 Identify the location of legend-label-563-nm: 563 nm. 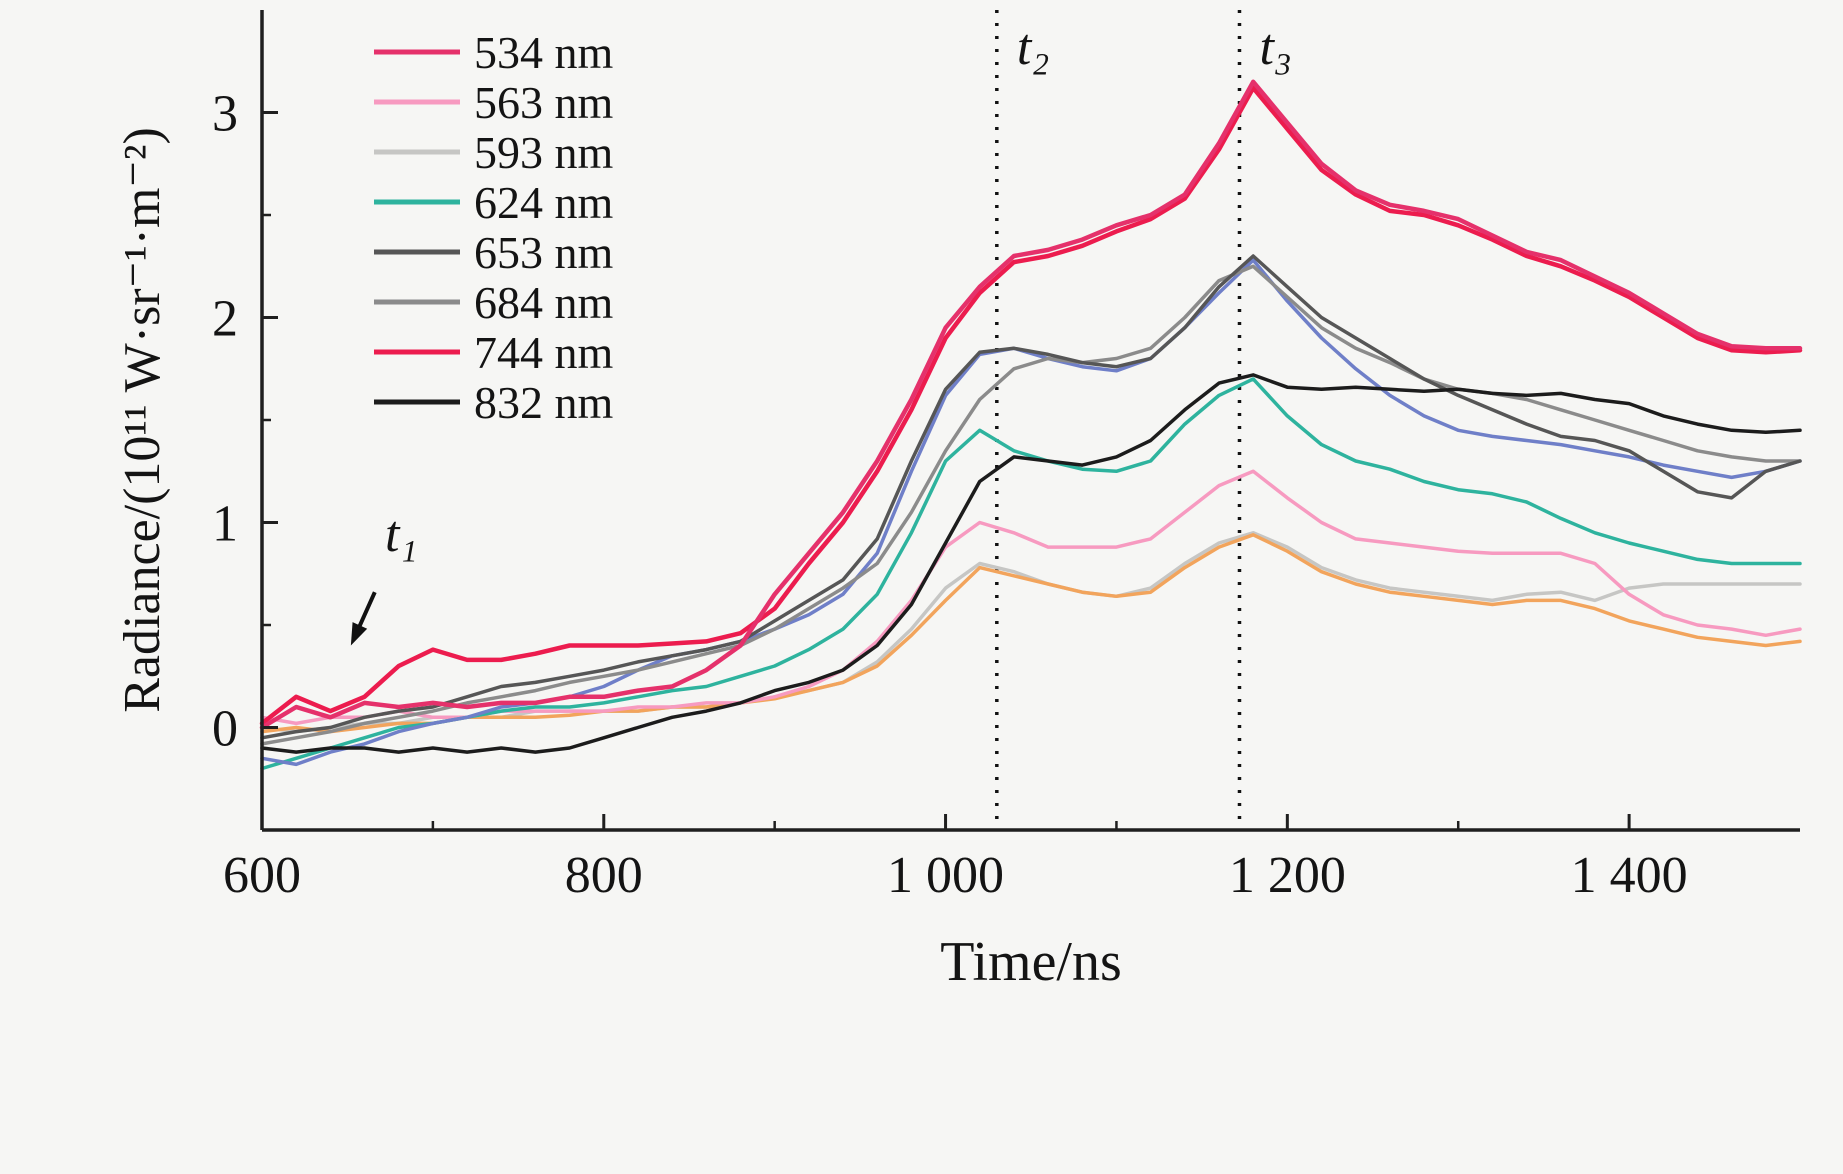
(544, 102).